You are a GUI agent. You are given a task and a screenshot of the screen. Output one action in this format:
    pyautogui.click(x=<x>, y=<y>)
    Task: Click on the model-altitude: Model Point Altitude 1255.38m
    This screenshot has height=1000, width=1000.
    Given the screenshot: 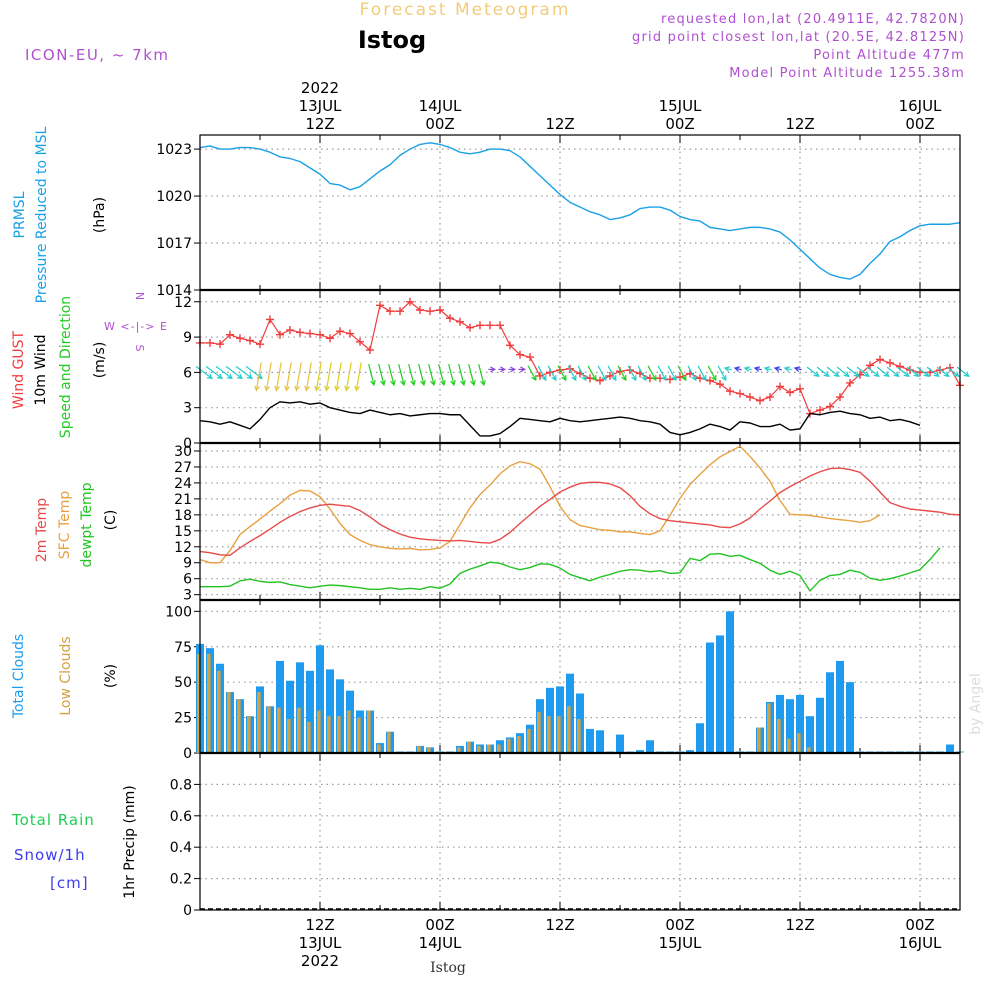 What is the action you would take?
    pyautogui.click(x=847, y=73)
    